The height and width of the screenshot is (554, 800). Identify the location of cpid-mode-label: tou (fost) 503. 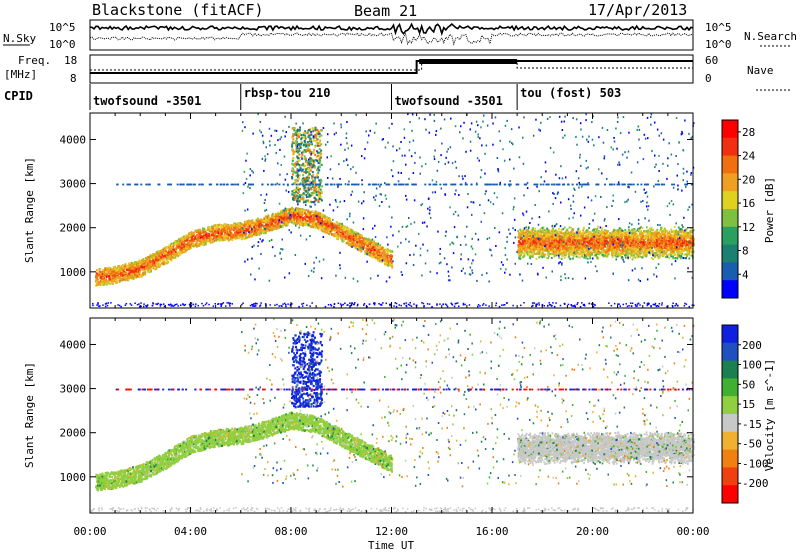
(570, 93).